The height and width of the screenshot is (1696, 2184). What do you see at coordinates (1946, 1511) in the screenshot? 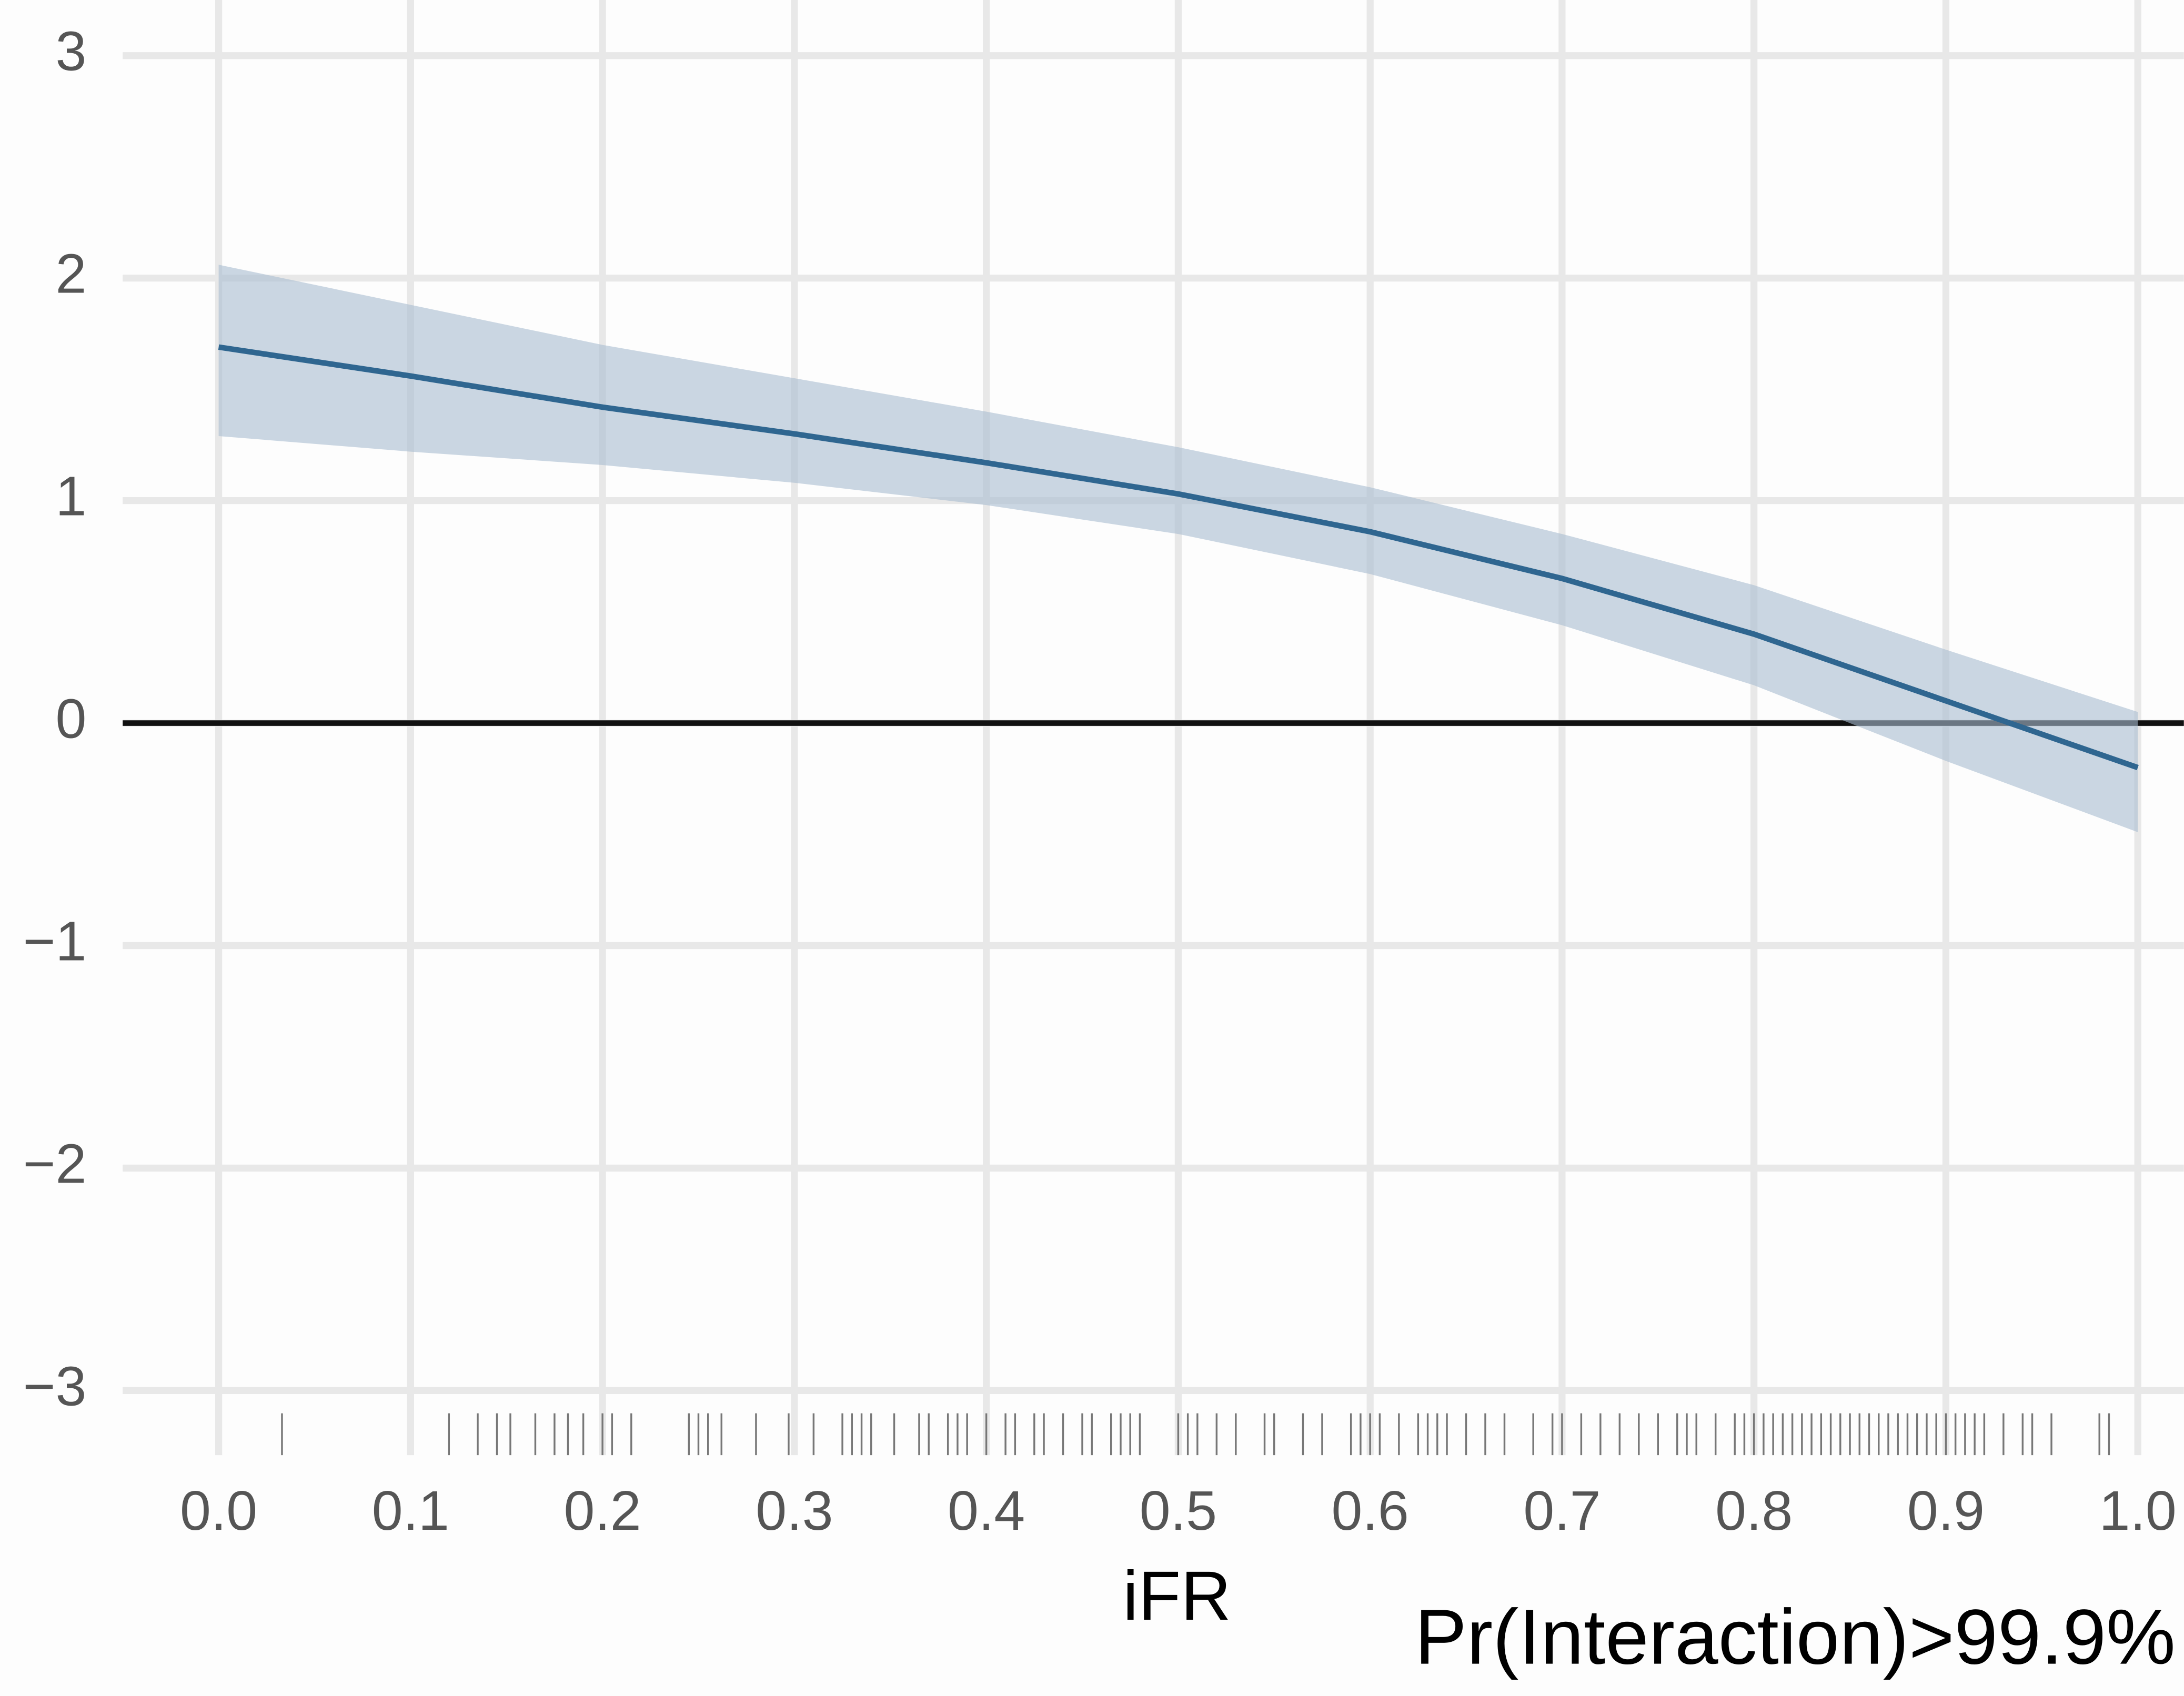
I see `x-tick-label: 0.9` at bounding box center [1946, 1511].